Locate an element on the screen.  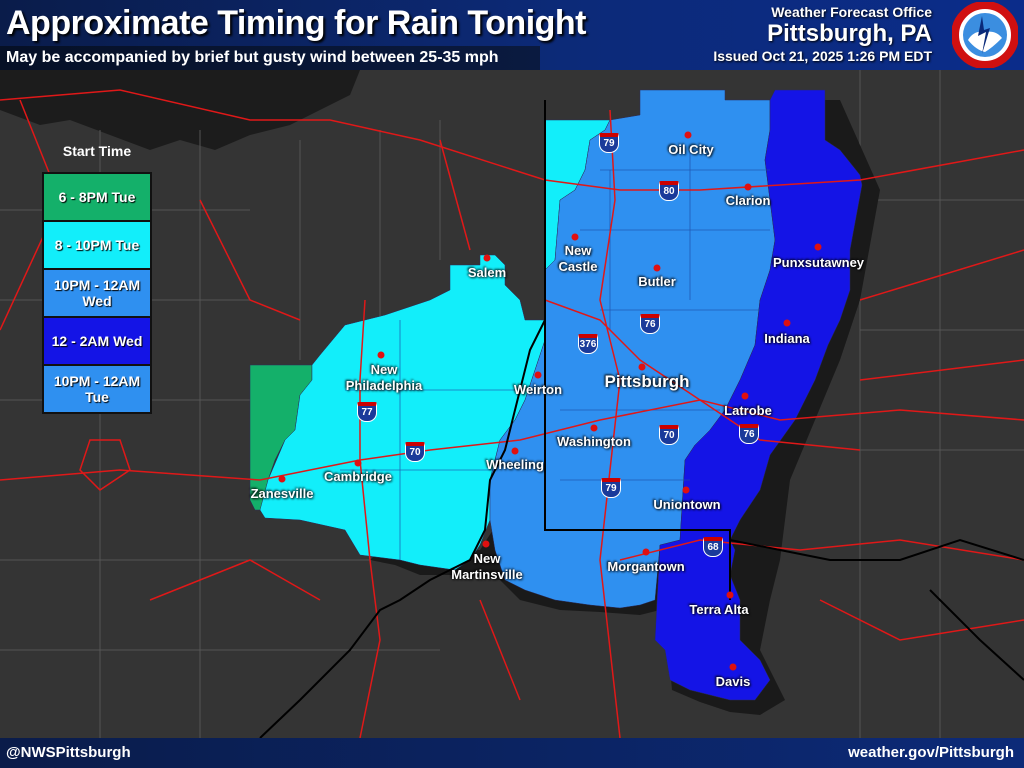
city-label: Pittsburgh is located at coordinates (647, 381).